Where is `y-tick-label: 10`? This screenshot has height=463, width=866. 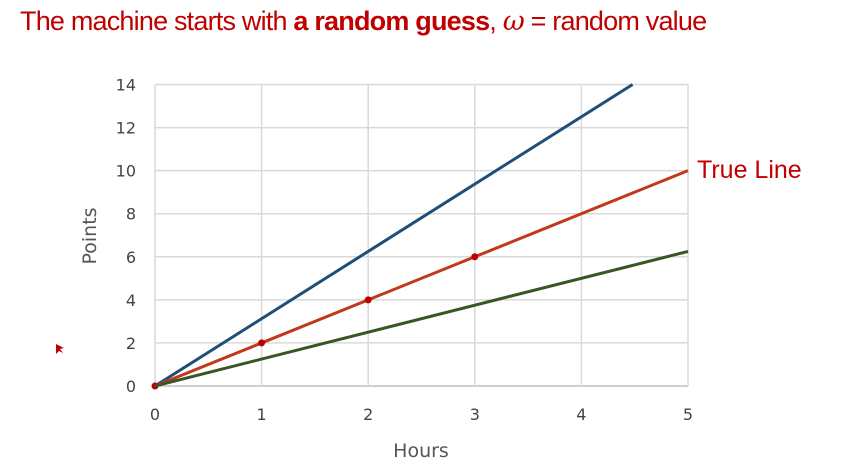 y-tick-label: 10 is located at coordinates (126, 171).